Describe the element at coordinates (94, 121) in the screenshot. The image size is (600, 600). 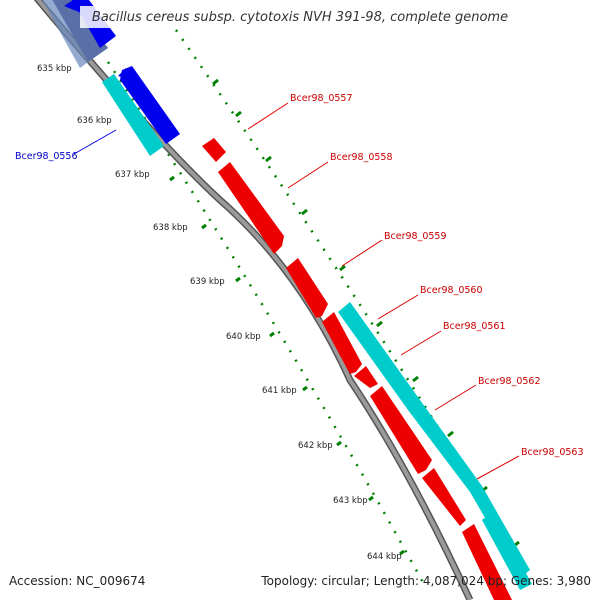
I see `scale-label: 636 kbp` at that location.